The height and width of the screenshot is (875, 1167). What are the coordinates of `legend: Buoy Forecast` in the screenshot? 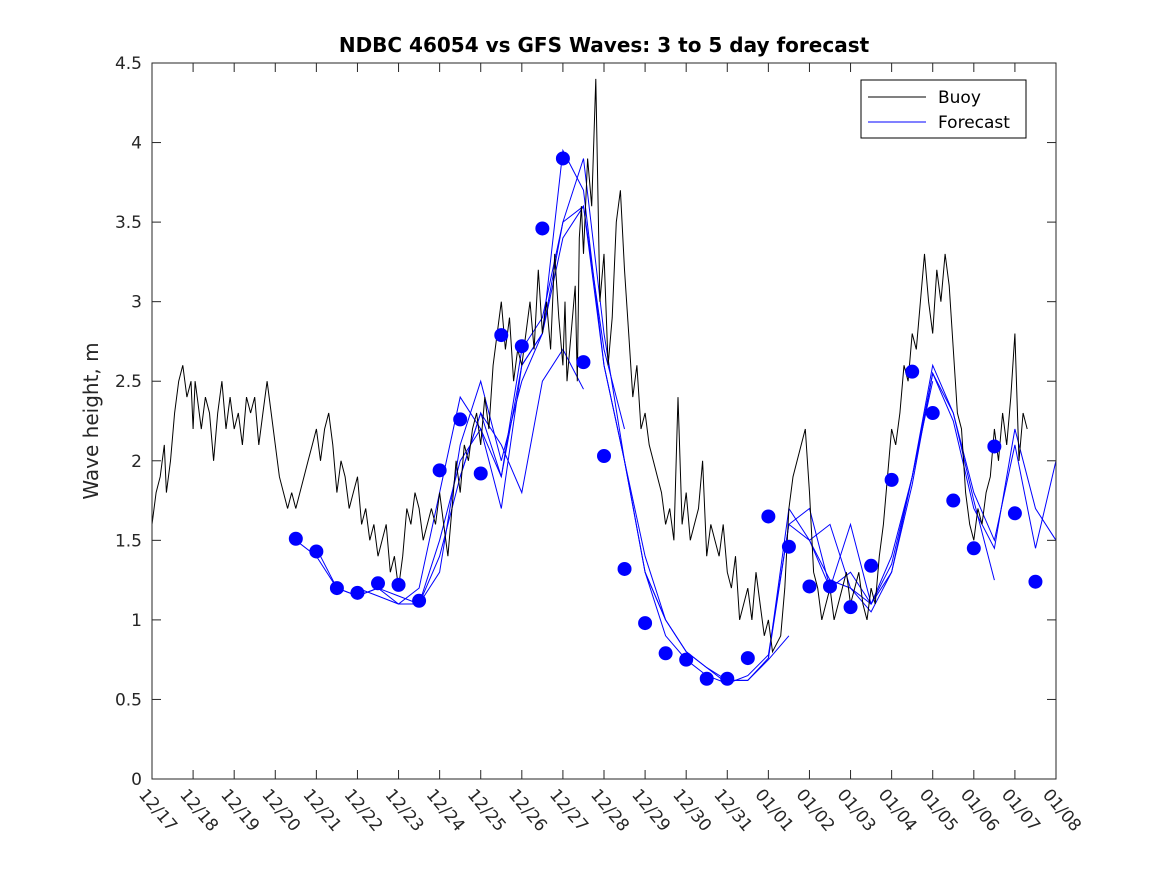 It's located at (943, 109).